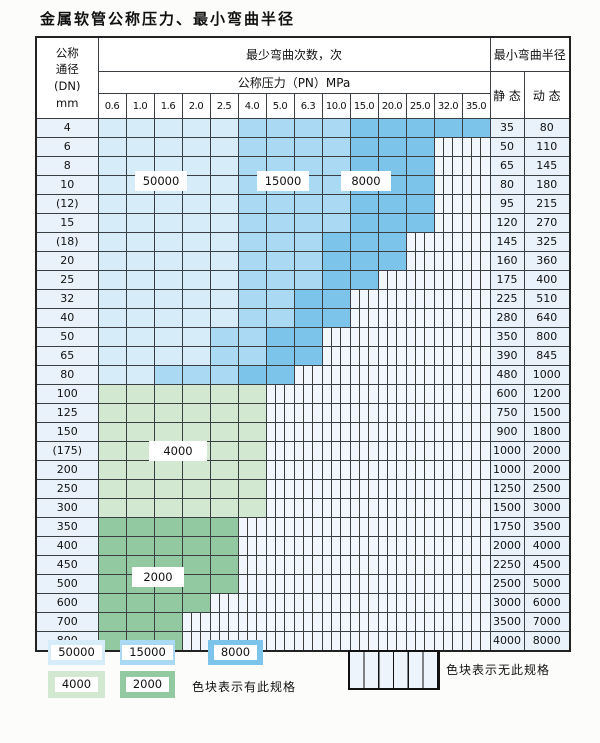  Describe the element at coordinates (547, 622) in the screenshot. I see `dynamic-value-cell: 7000` at that location.